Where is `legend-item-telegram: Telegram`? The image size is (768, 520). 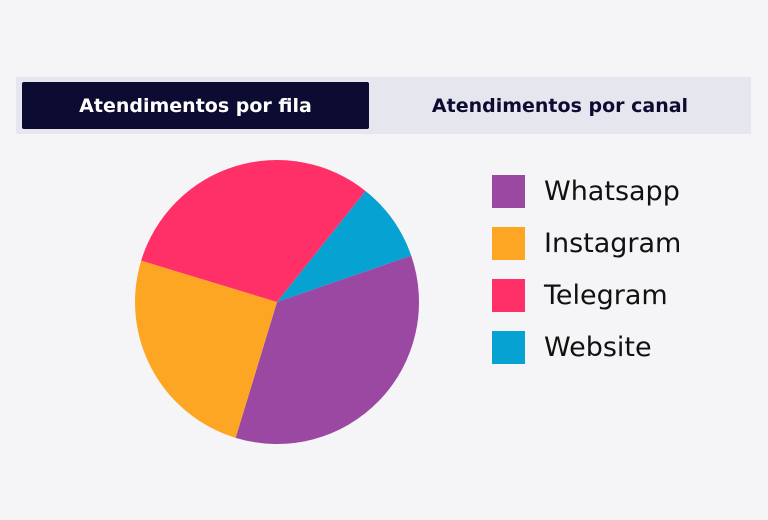
legend-item-telegram: Telegram is located at coordinates (612, 295).